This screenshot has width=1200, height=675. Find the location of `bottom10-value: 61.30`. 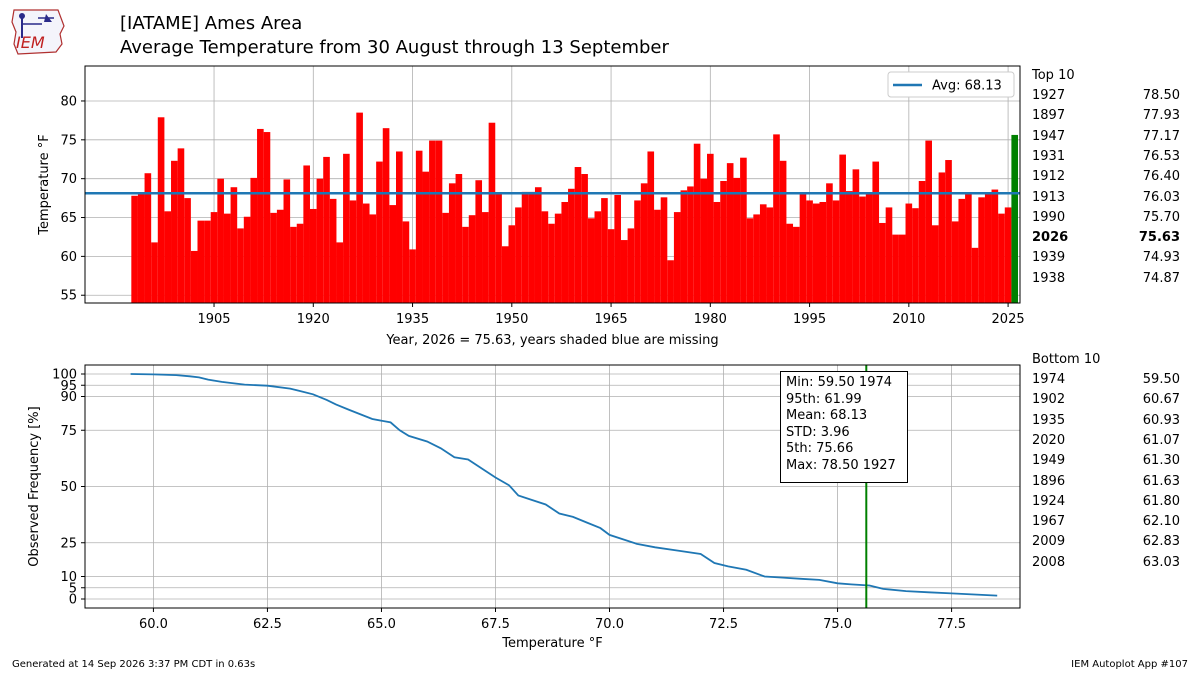

bottom10-value: 61.30 is located at coordinates (1161, 461).